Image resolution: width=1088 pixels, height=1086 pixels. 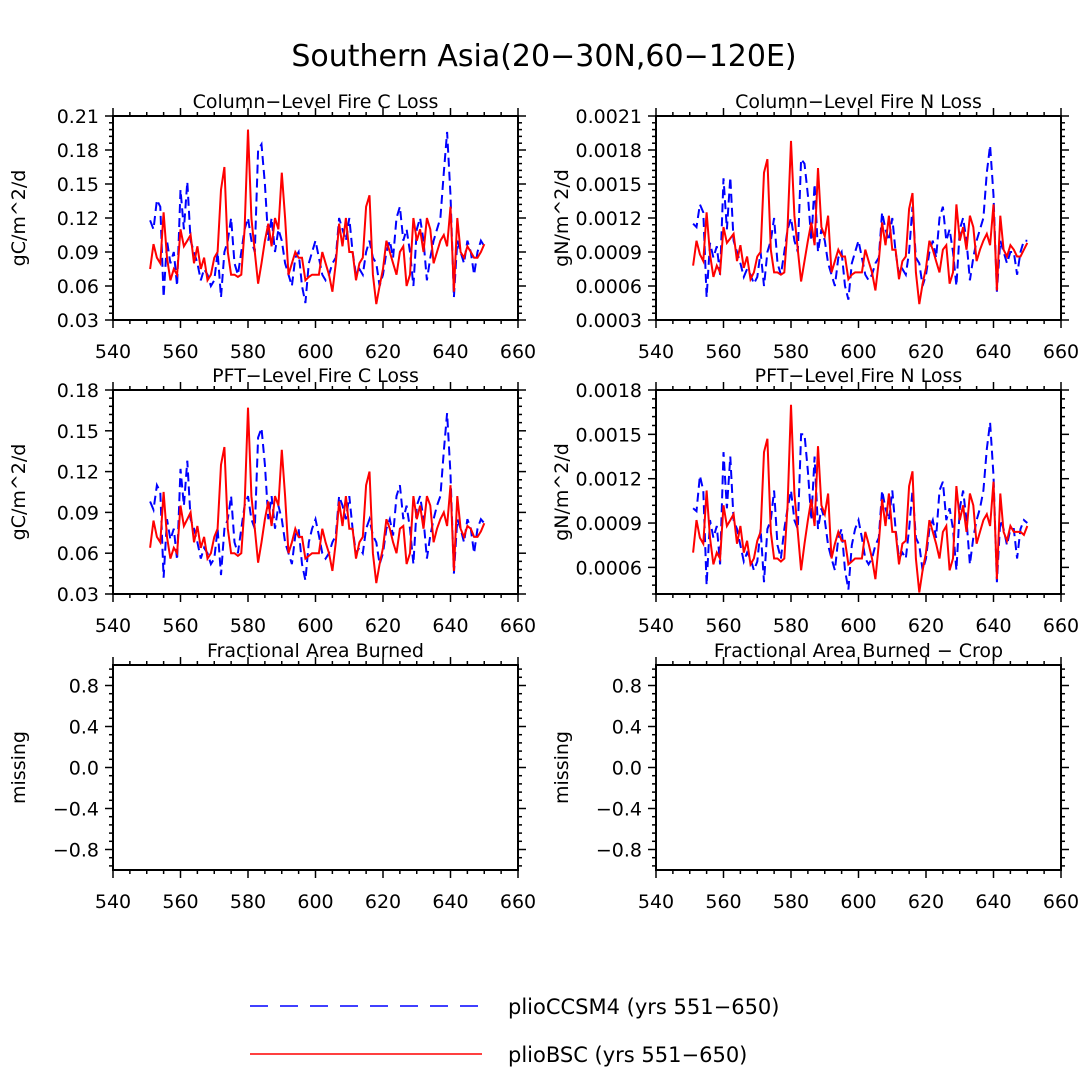 What do you see at coordinates (627, 1055) in the screenshot?
I see `legend-label-2: plioBSC (yrs 551−650)` at bounding box center [627, 1055].